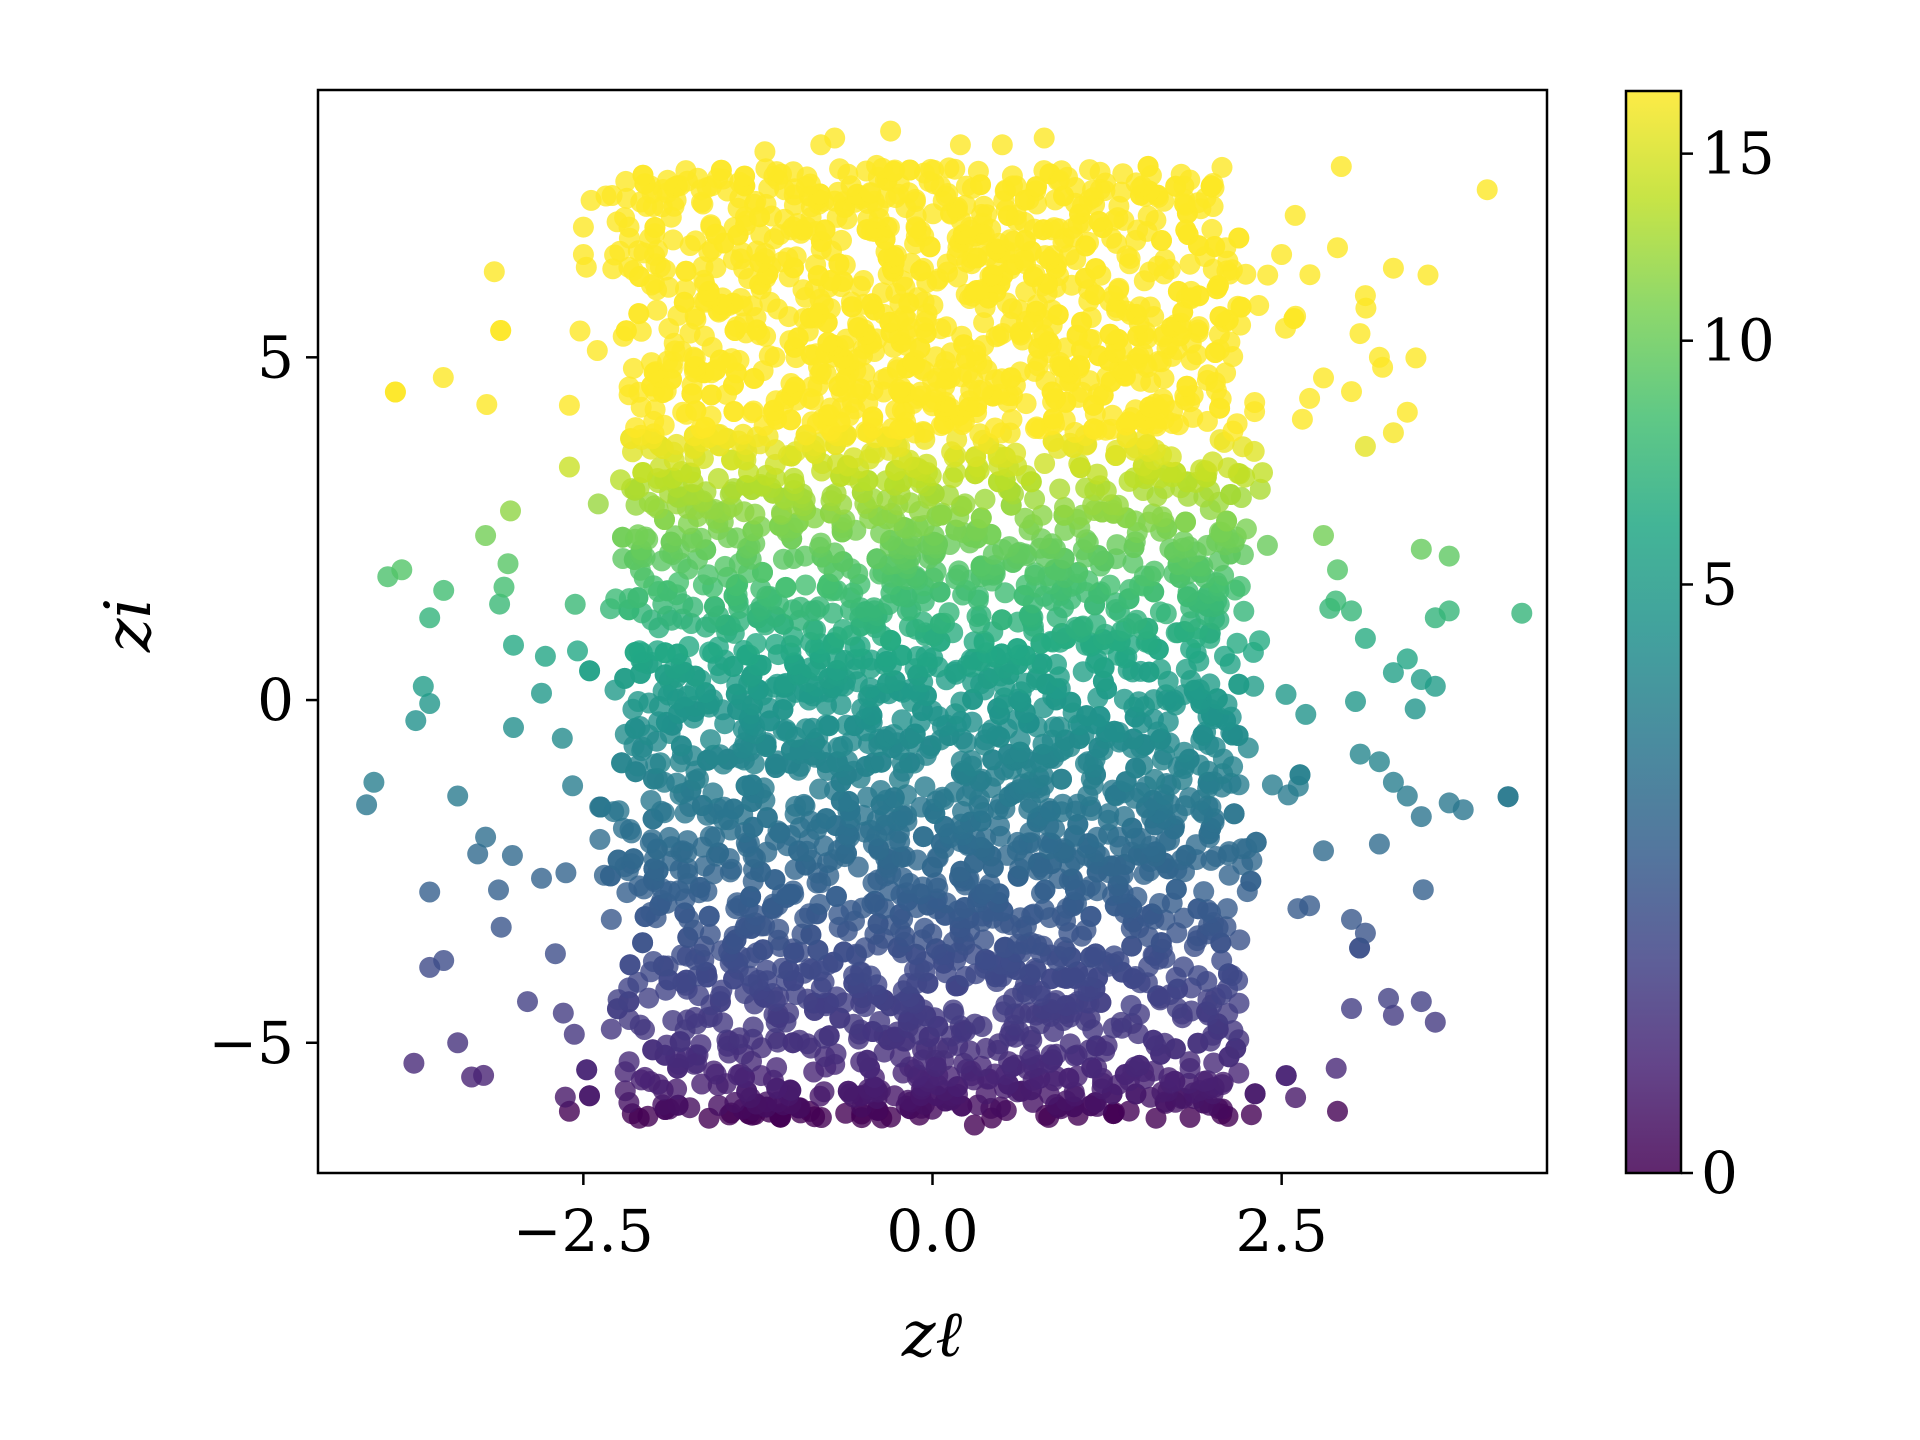  I want to click on x-tick-label: 0.0, so click(932, 1231).